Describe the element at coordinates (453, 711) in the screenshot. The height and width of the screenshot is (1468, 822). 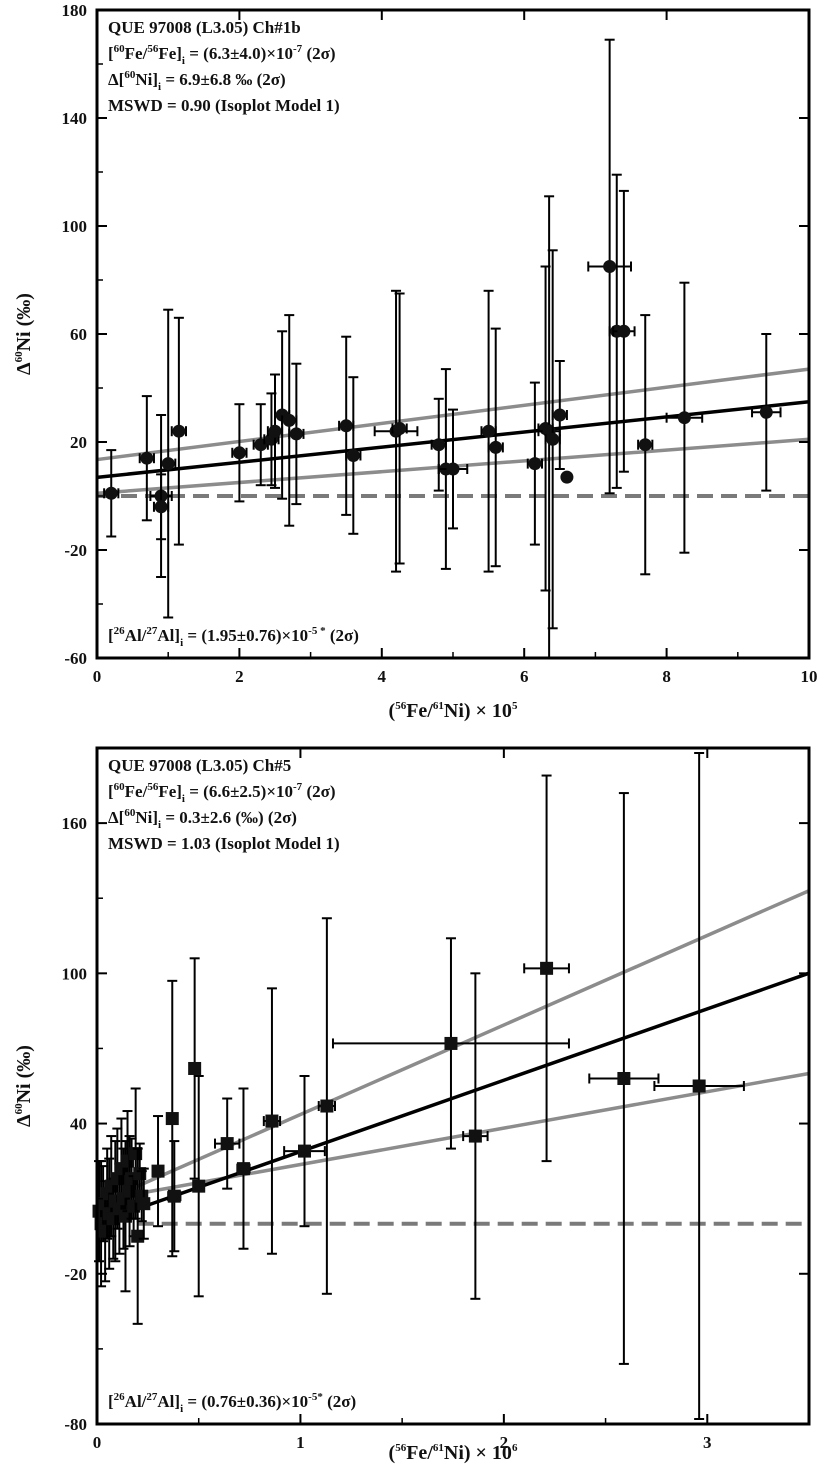
I see `x-axis-label: (56Fe/61Ni) × 105` at that location.